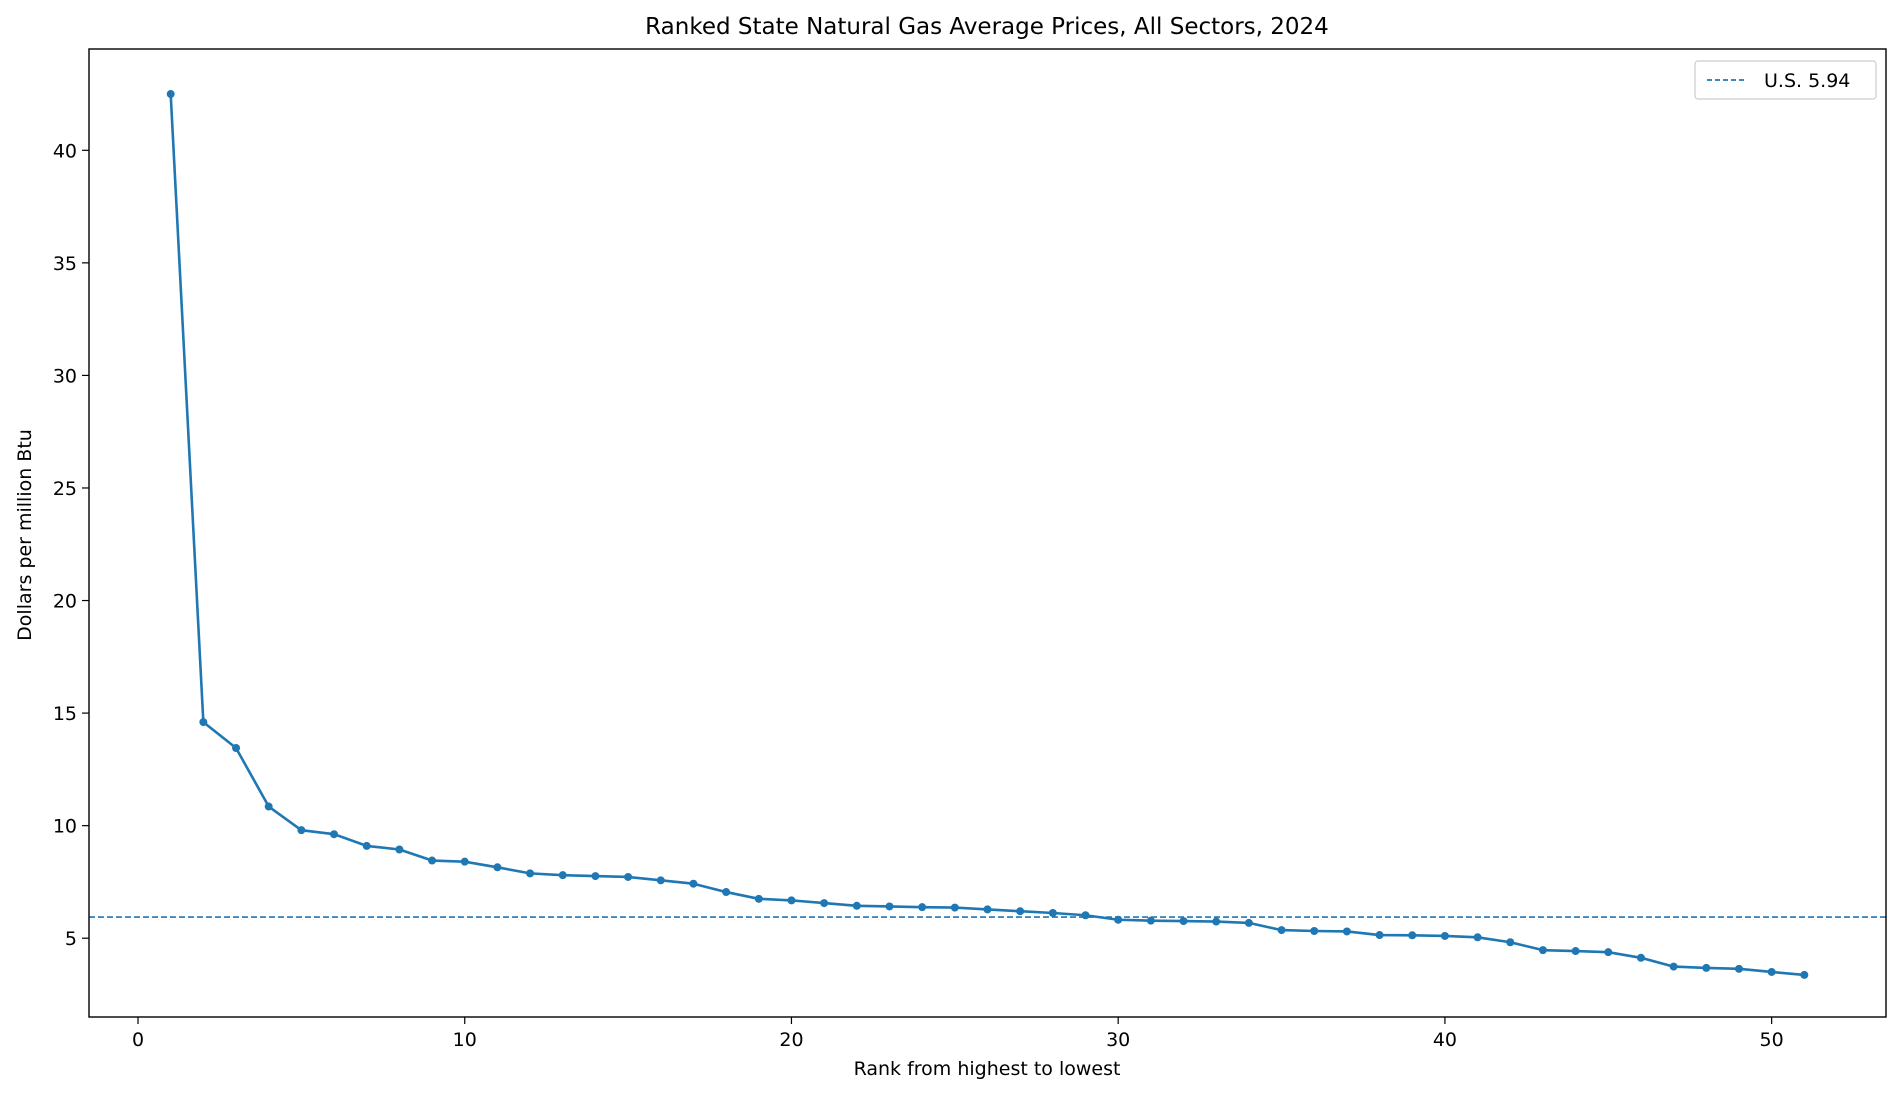 The image size is (1901, 1096). Describe the element at coordinates (465, 1040) in the screenshot. I see `x-tick-label: 10` at that location.